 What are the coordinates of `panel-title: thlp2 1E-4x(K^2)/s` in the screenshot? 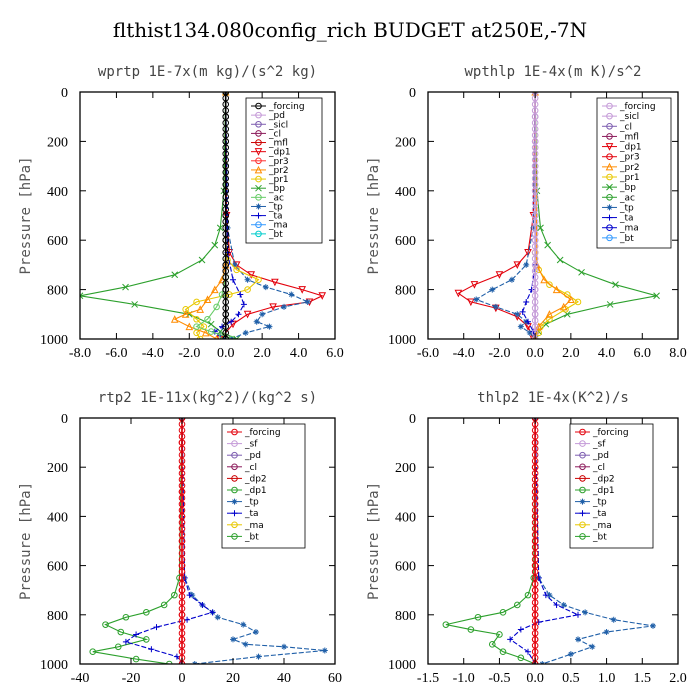 It's located at (553, 398).